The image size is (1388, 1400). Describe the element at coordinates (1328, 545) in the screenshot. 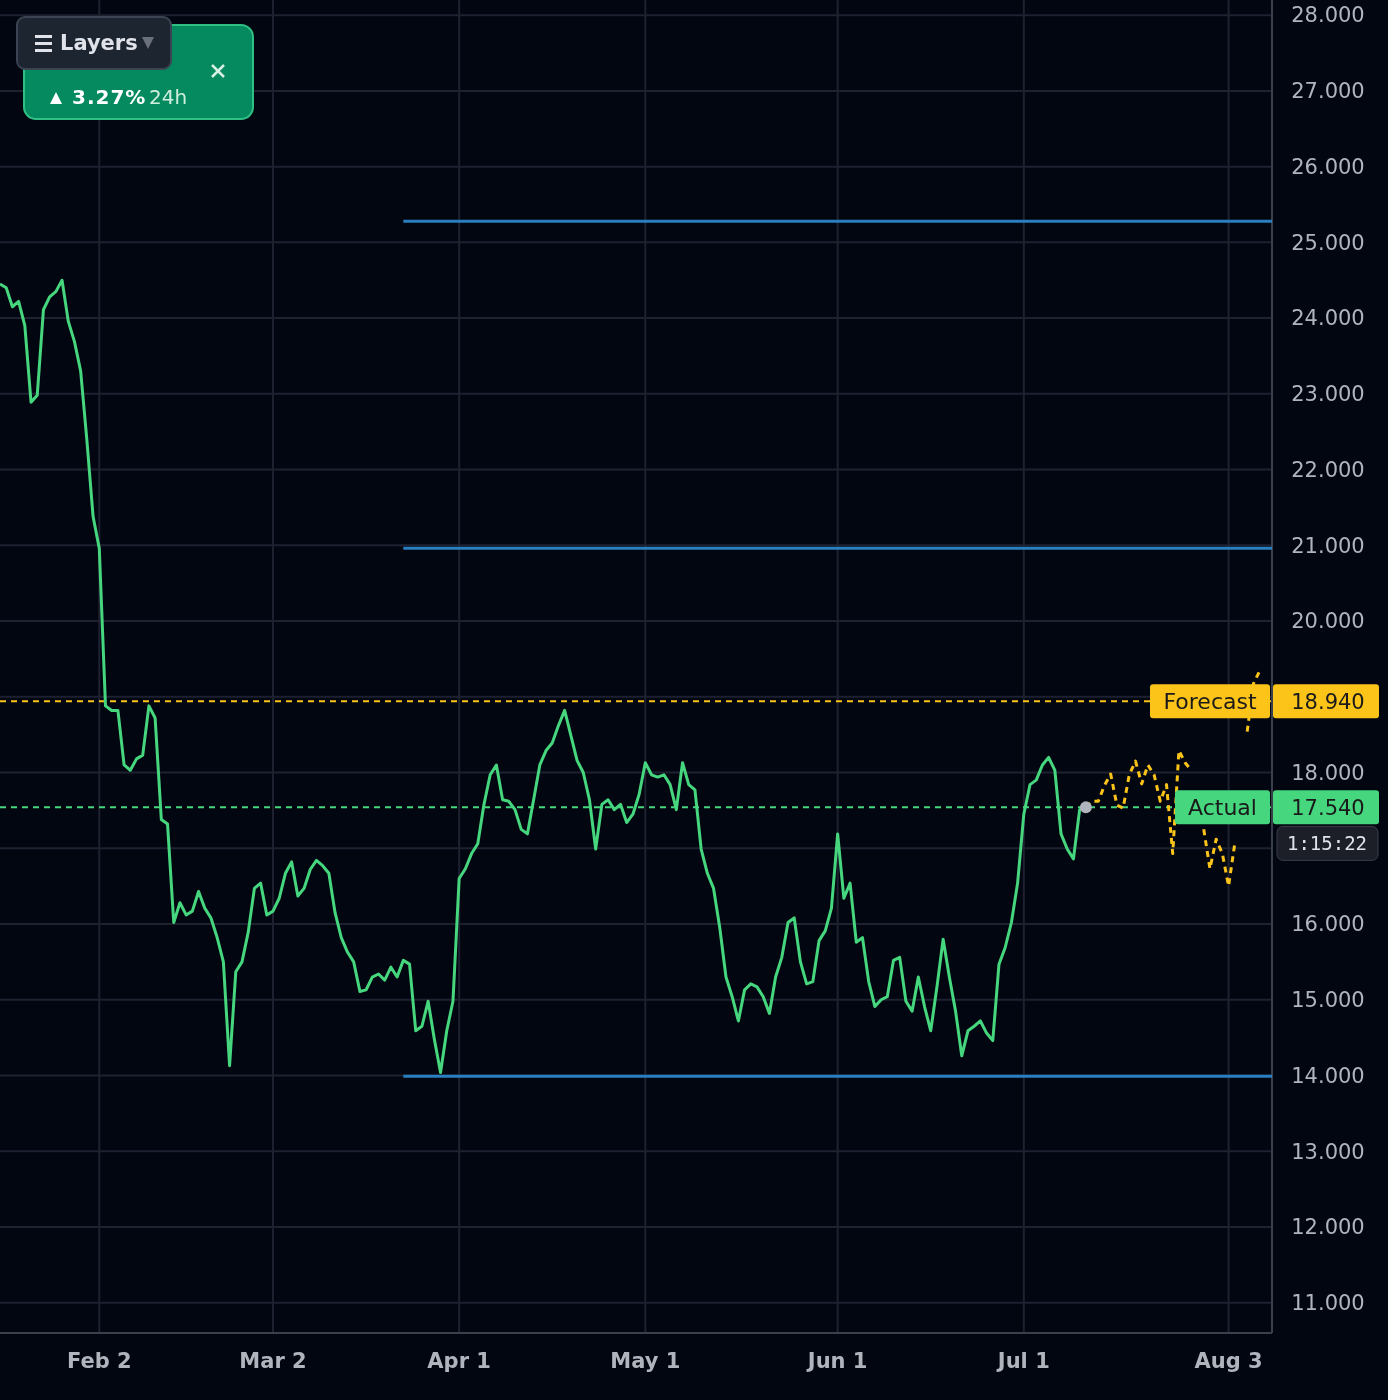

I see `y-tick-label: 21.000` at that location.